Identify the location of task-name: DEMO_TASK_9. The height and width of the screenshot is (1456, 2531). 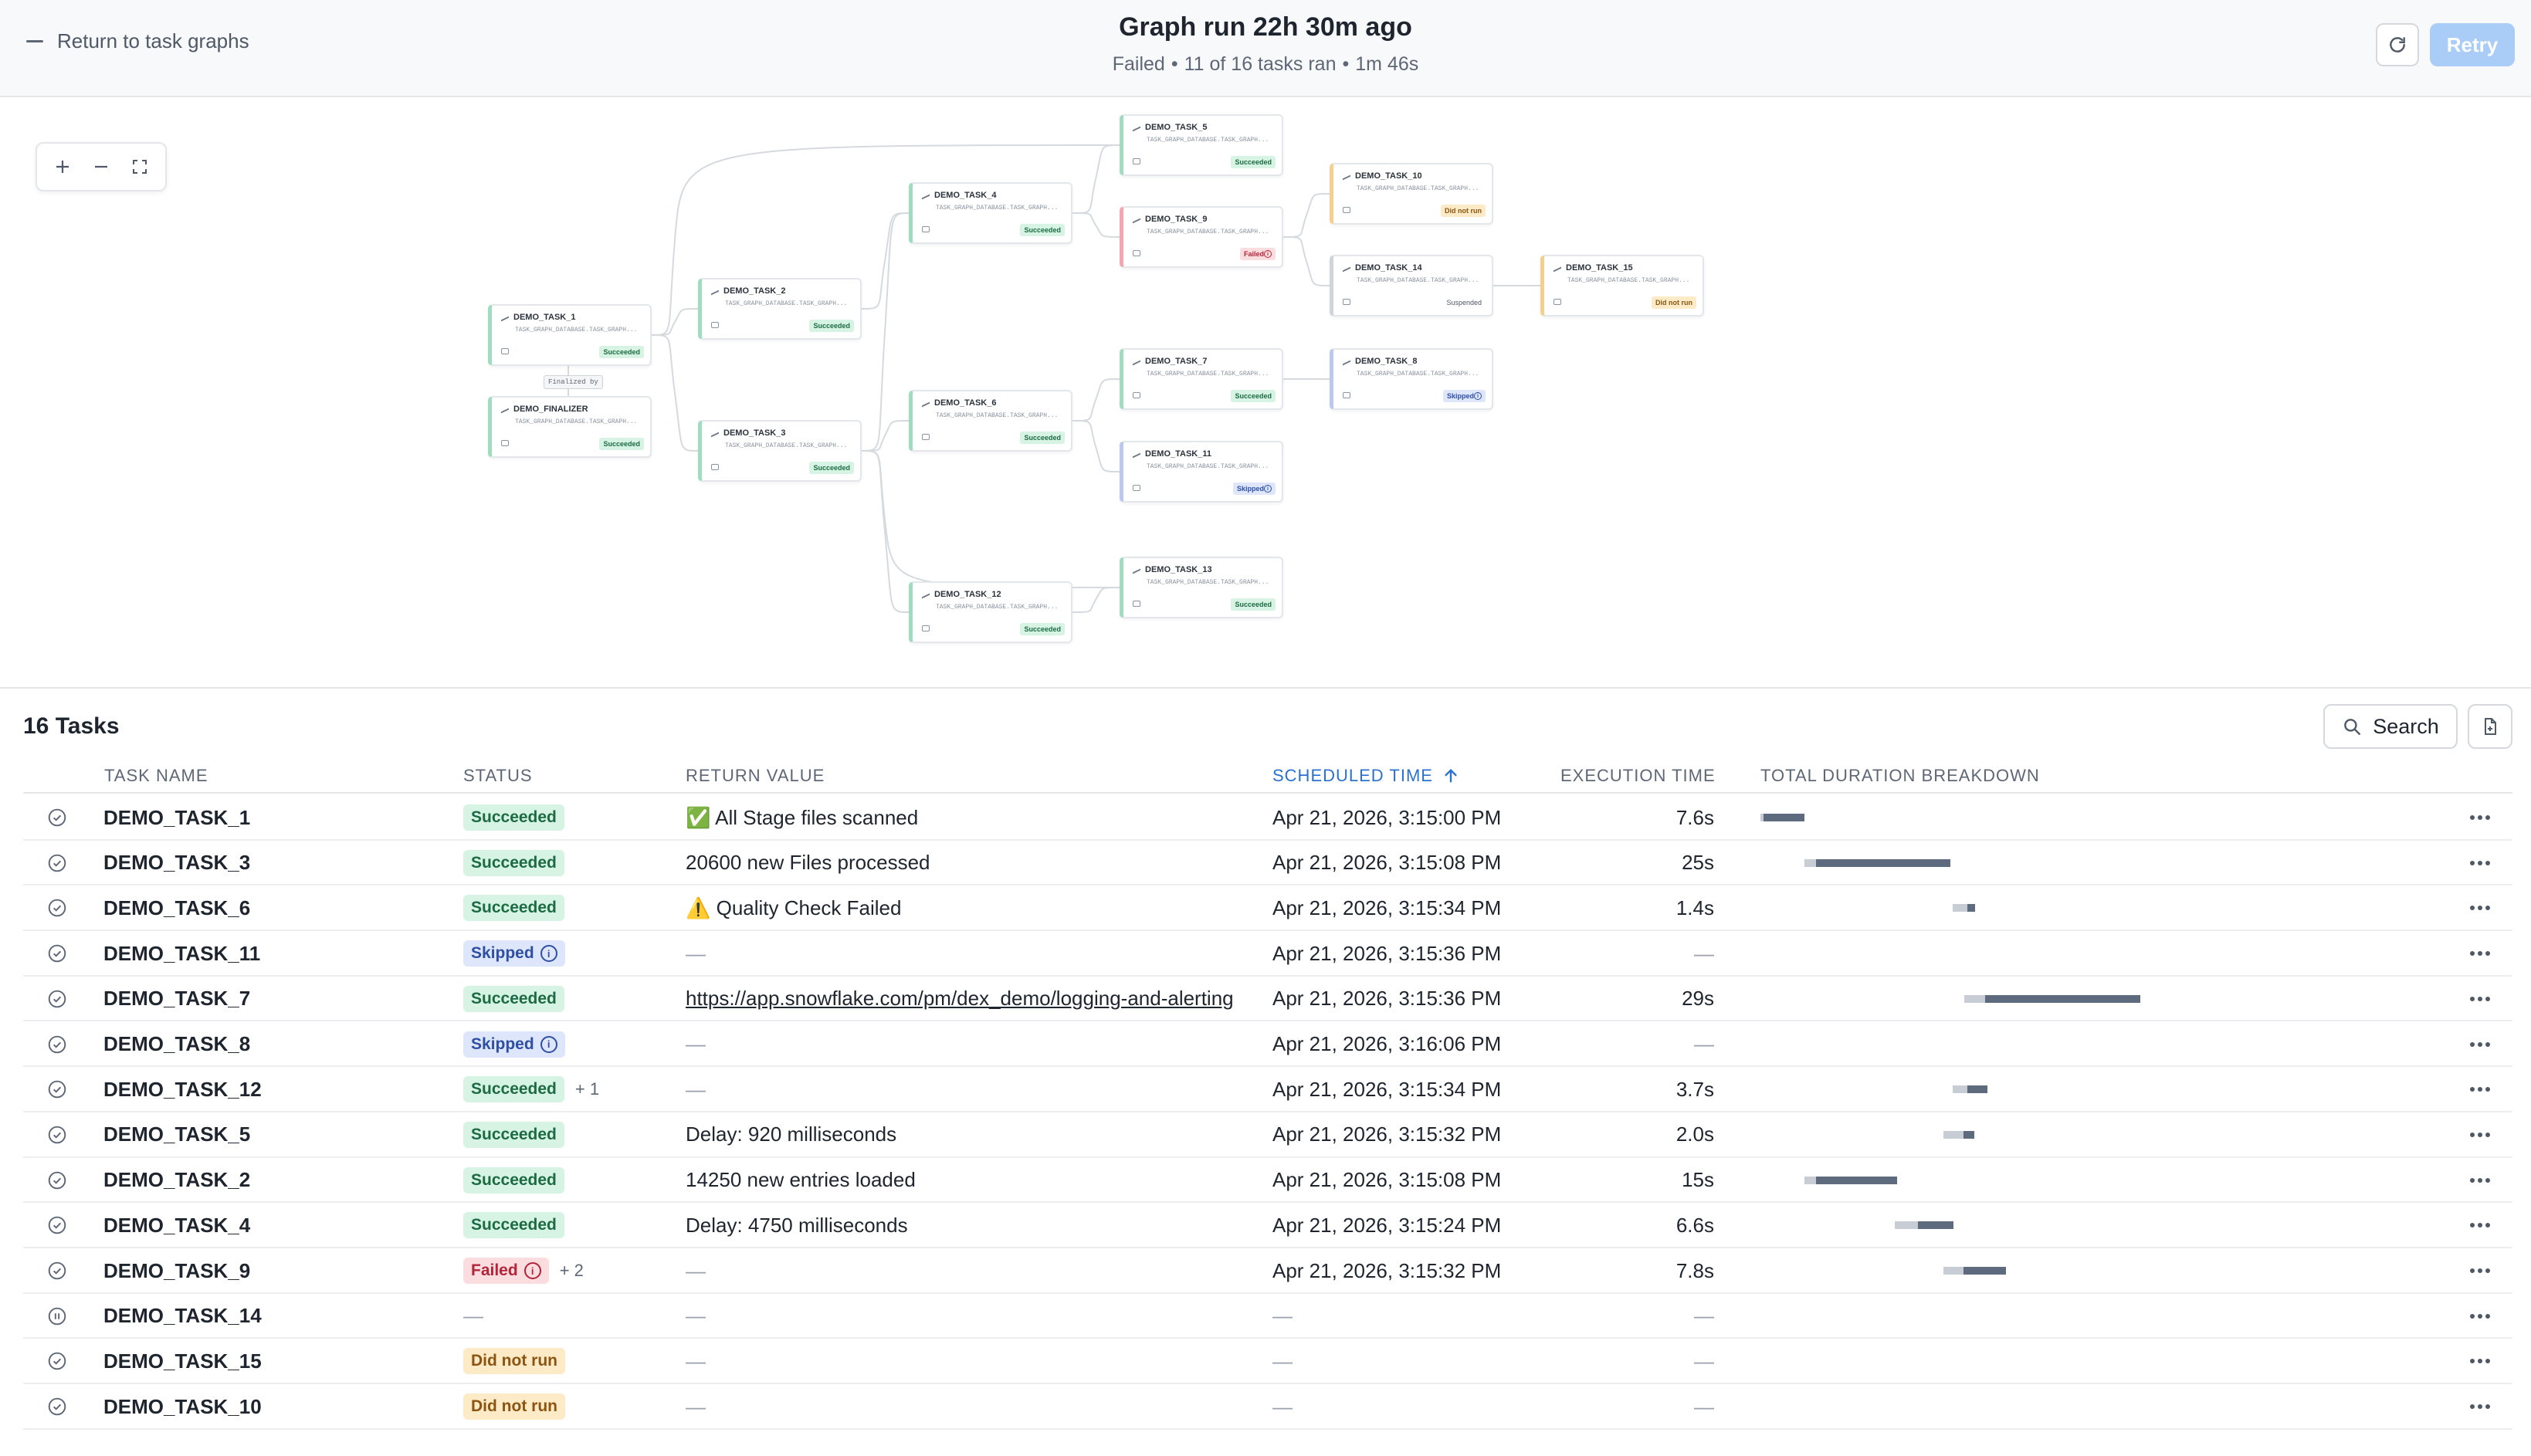
(177, 1270).